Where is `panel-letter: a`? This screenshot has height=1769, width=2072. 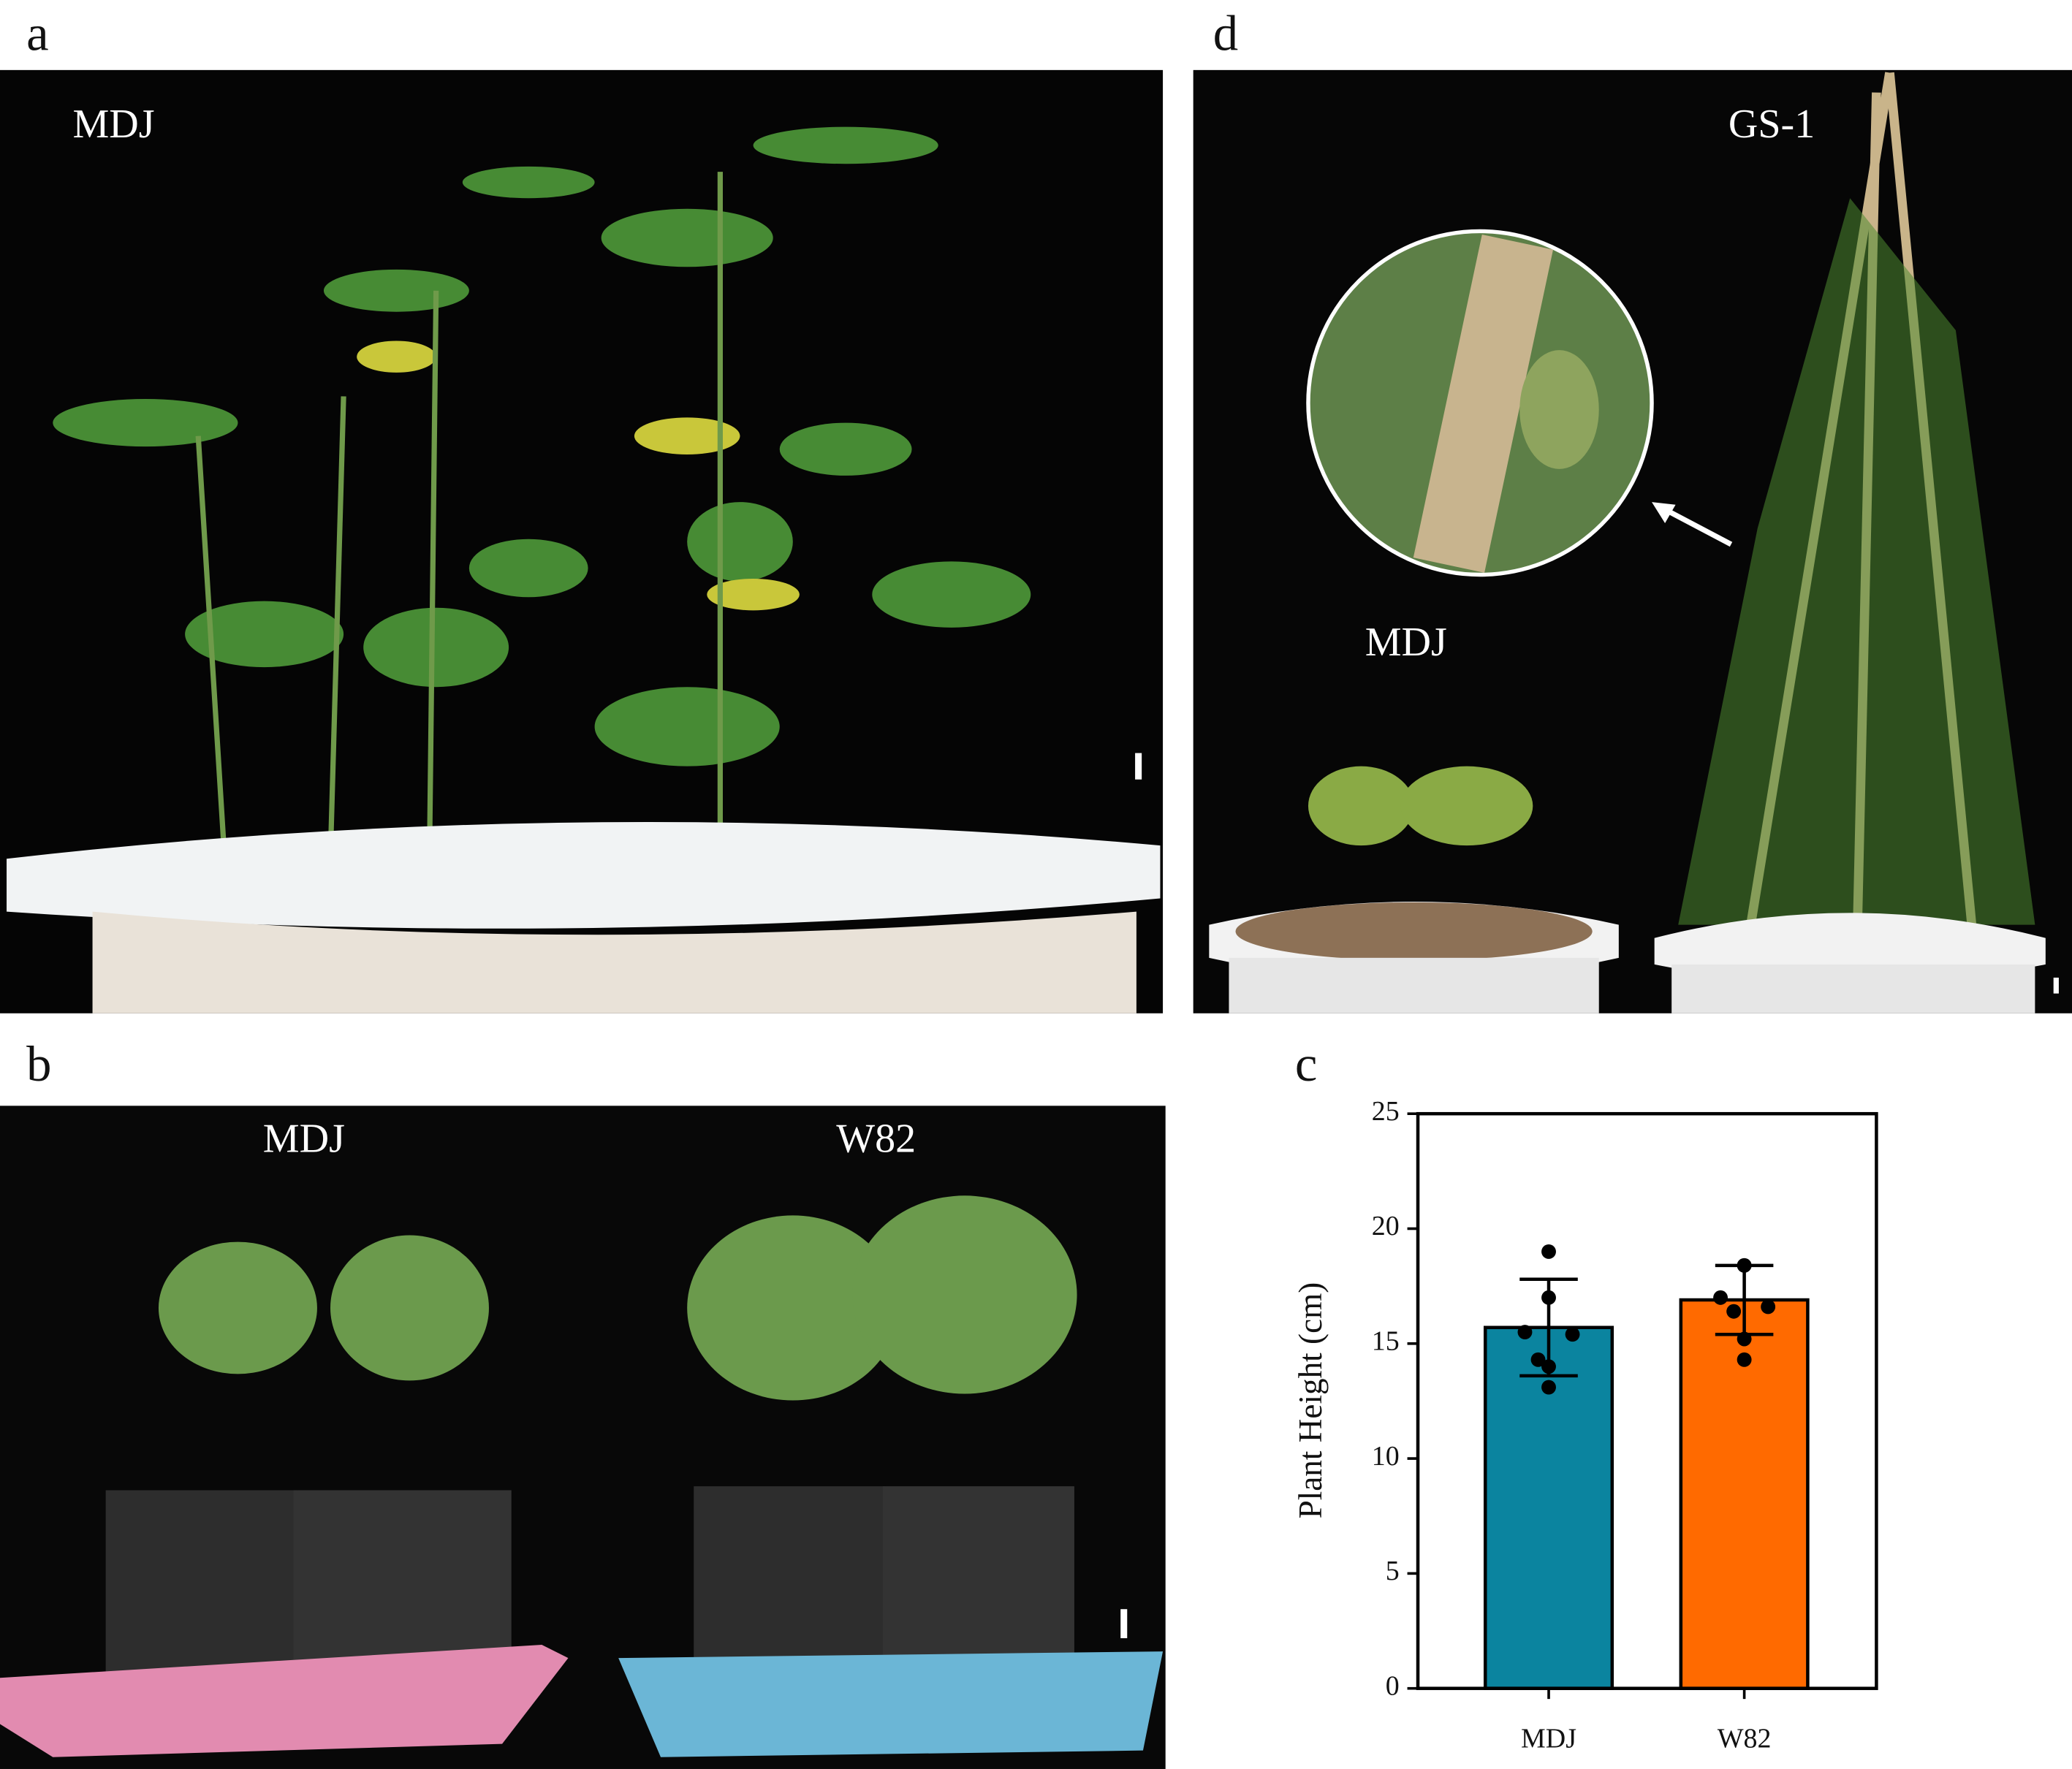 panel-letter: a is located at coordinates (37, 33).